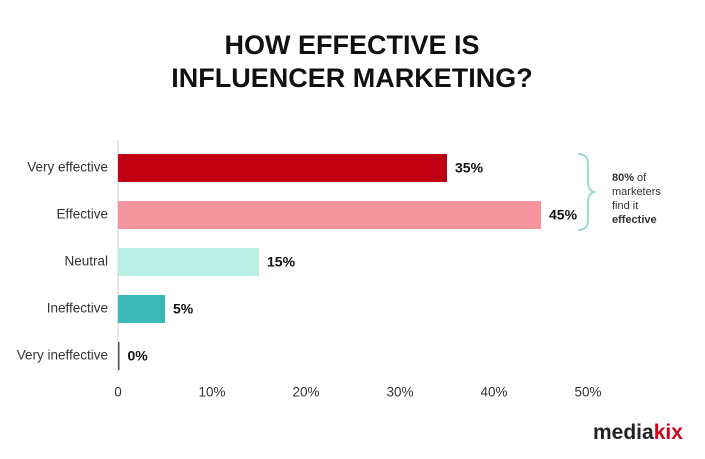 The width and height of the screenshot is (705, 459). What do you see at coordinates (625, 206) in the screenshot?
I see `annotation: find it` at bounding box center [625, 206].